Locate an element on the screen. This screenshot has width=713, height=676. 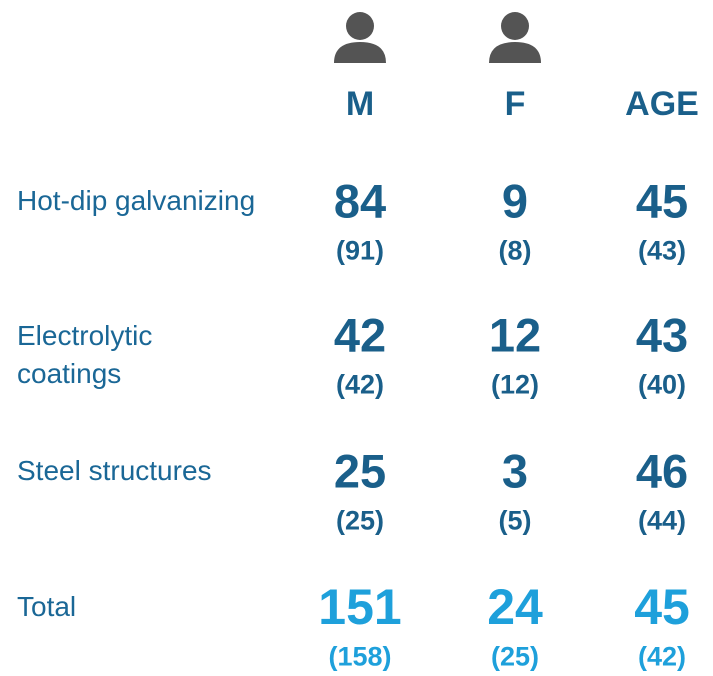
previous-value: (43) is located at coordinates (662, 250).